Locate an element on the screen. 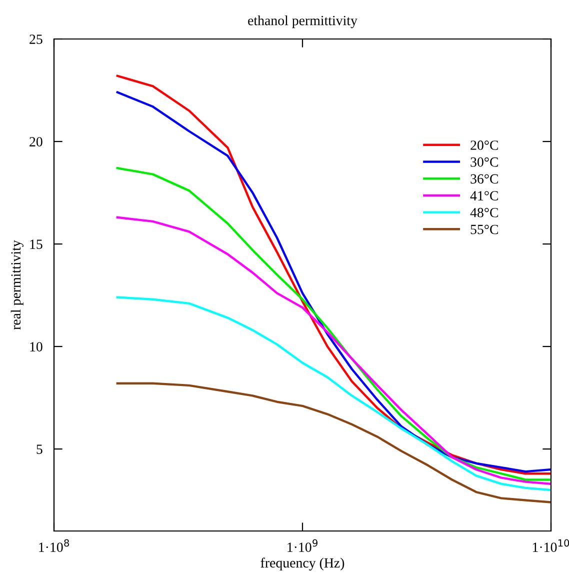 This screenshot has height=583, width=569. y-tick-label: 25 is located at coordinates (36, 39).